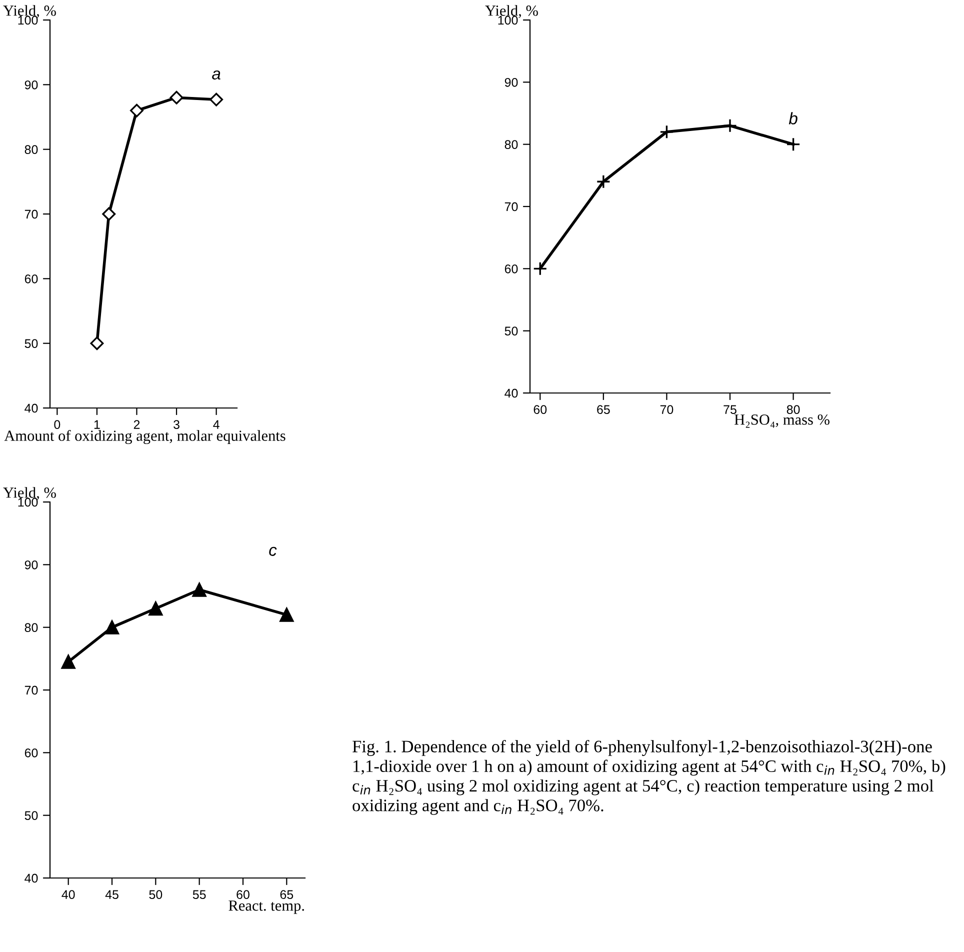 This screenshot has height=952, width=964. I want to click on x-axis-title: H₂SO₄, mass %, so click(782, 421).